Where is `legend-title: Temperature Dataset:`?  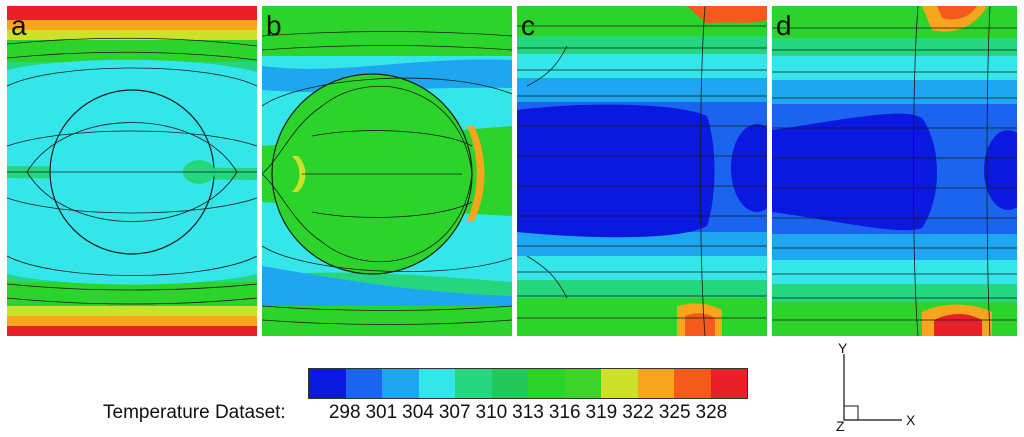
legend-title: Temperature Dataset: is located at coordinates (194, 412).